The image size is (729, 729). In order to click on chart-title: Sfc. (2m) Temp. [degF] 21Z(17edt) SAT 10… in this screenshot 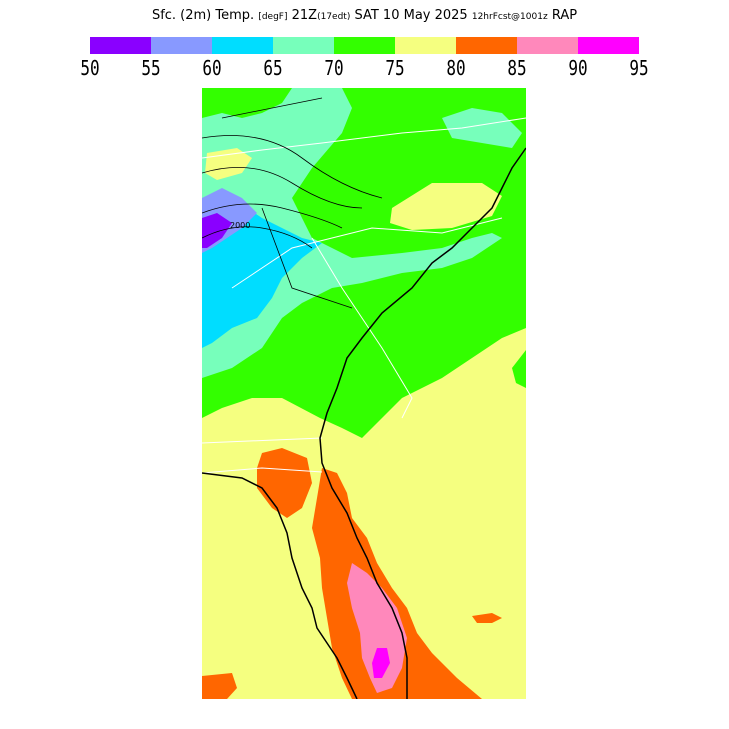, I will do `click(364, 15)`.